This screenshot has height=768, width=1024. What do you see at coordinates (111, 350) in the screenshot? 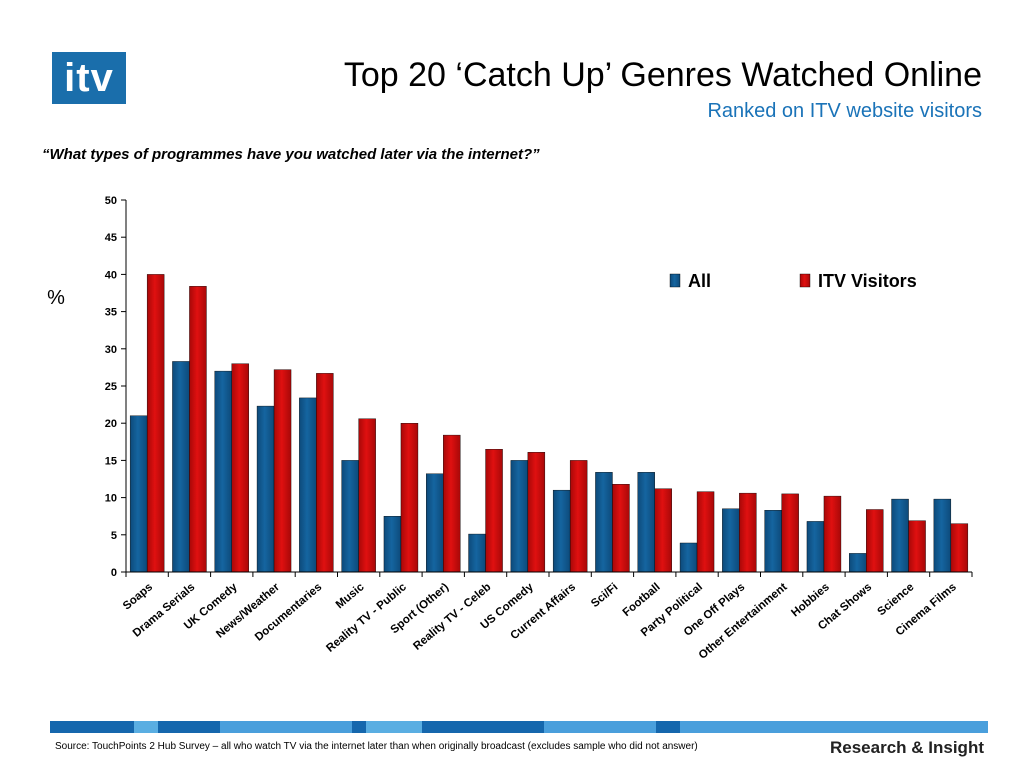
I see `y-tick-label: 30` at bounding box center [111, 350].